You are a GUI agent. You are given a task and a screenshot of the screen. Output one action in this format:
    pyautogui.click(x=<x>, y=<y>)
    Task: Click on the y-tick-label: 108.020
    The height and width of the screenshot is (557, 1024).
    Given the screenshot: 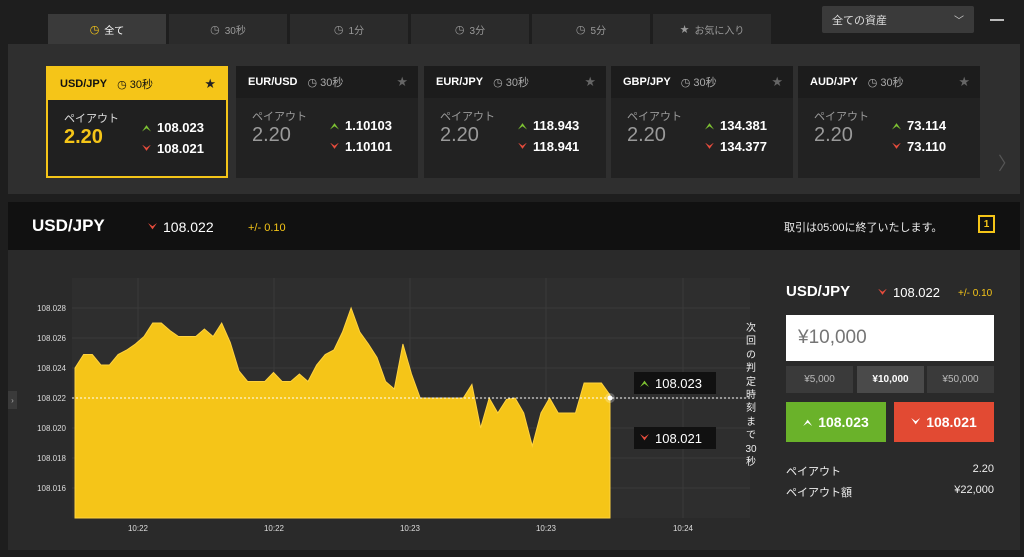 What is the action you would take?
    pyautogui.click(x=51, y=428)
    